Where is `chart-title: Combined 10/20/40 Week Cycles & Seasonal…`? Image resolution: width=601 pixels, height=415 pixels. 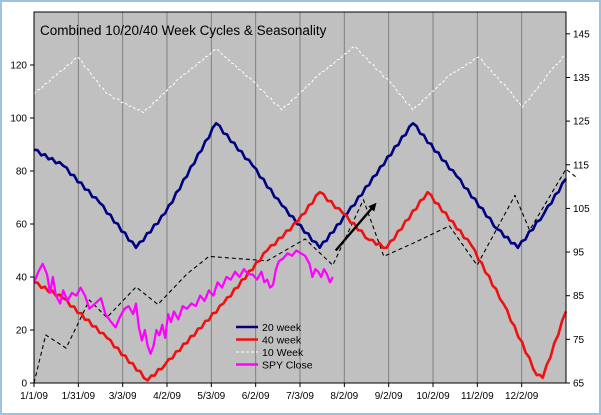 chart-title: Combined 10/20/40 Week Cycles & Seasonal… is located at coordinates (183, 30).